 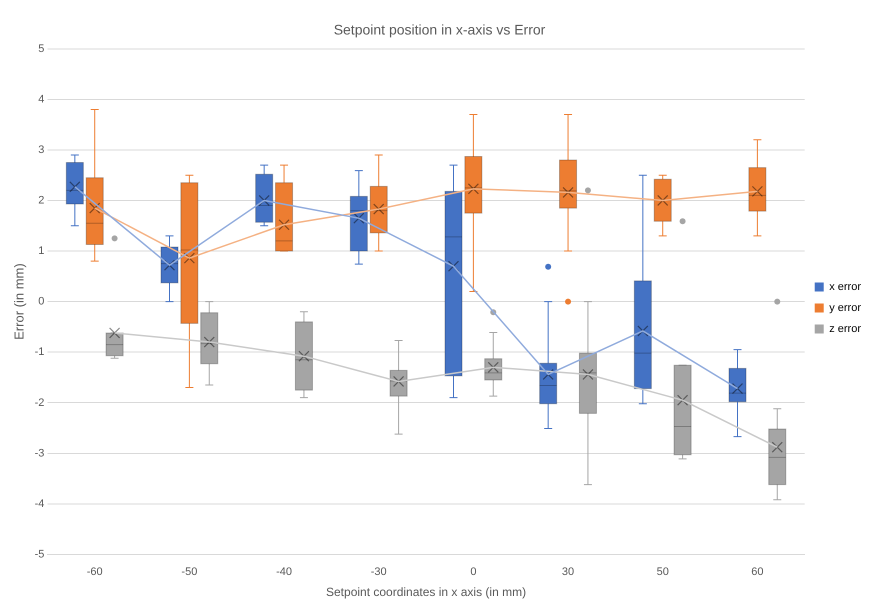 I want to click on x-tick-label: 50, so click(x=662, y=572).